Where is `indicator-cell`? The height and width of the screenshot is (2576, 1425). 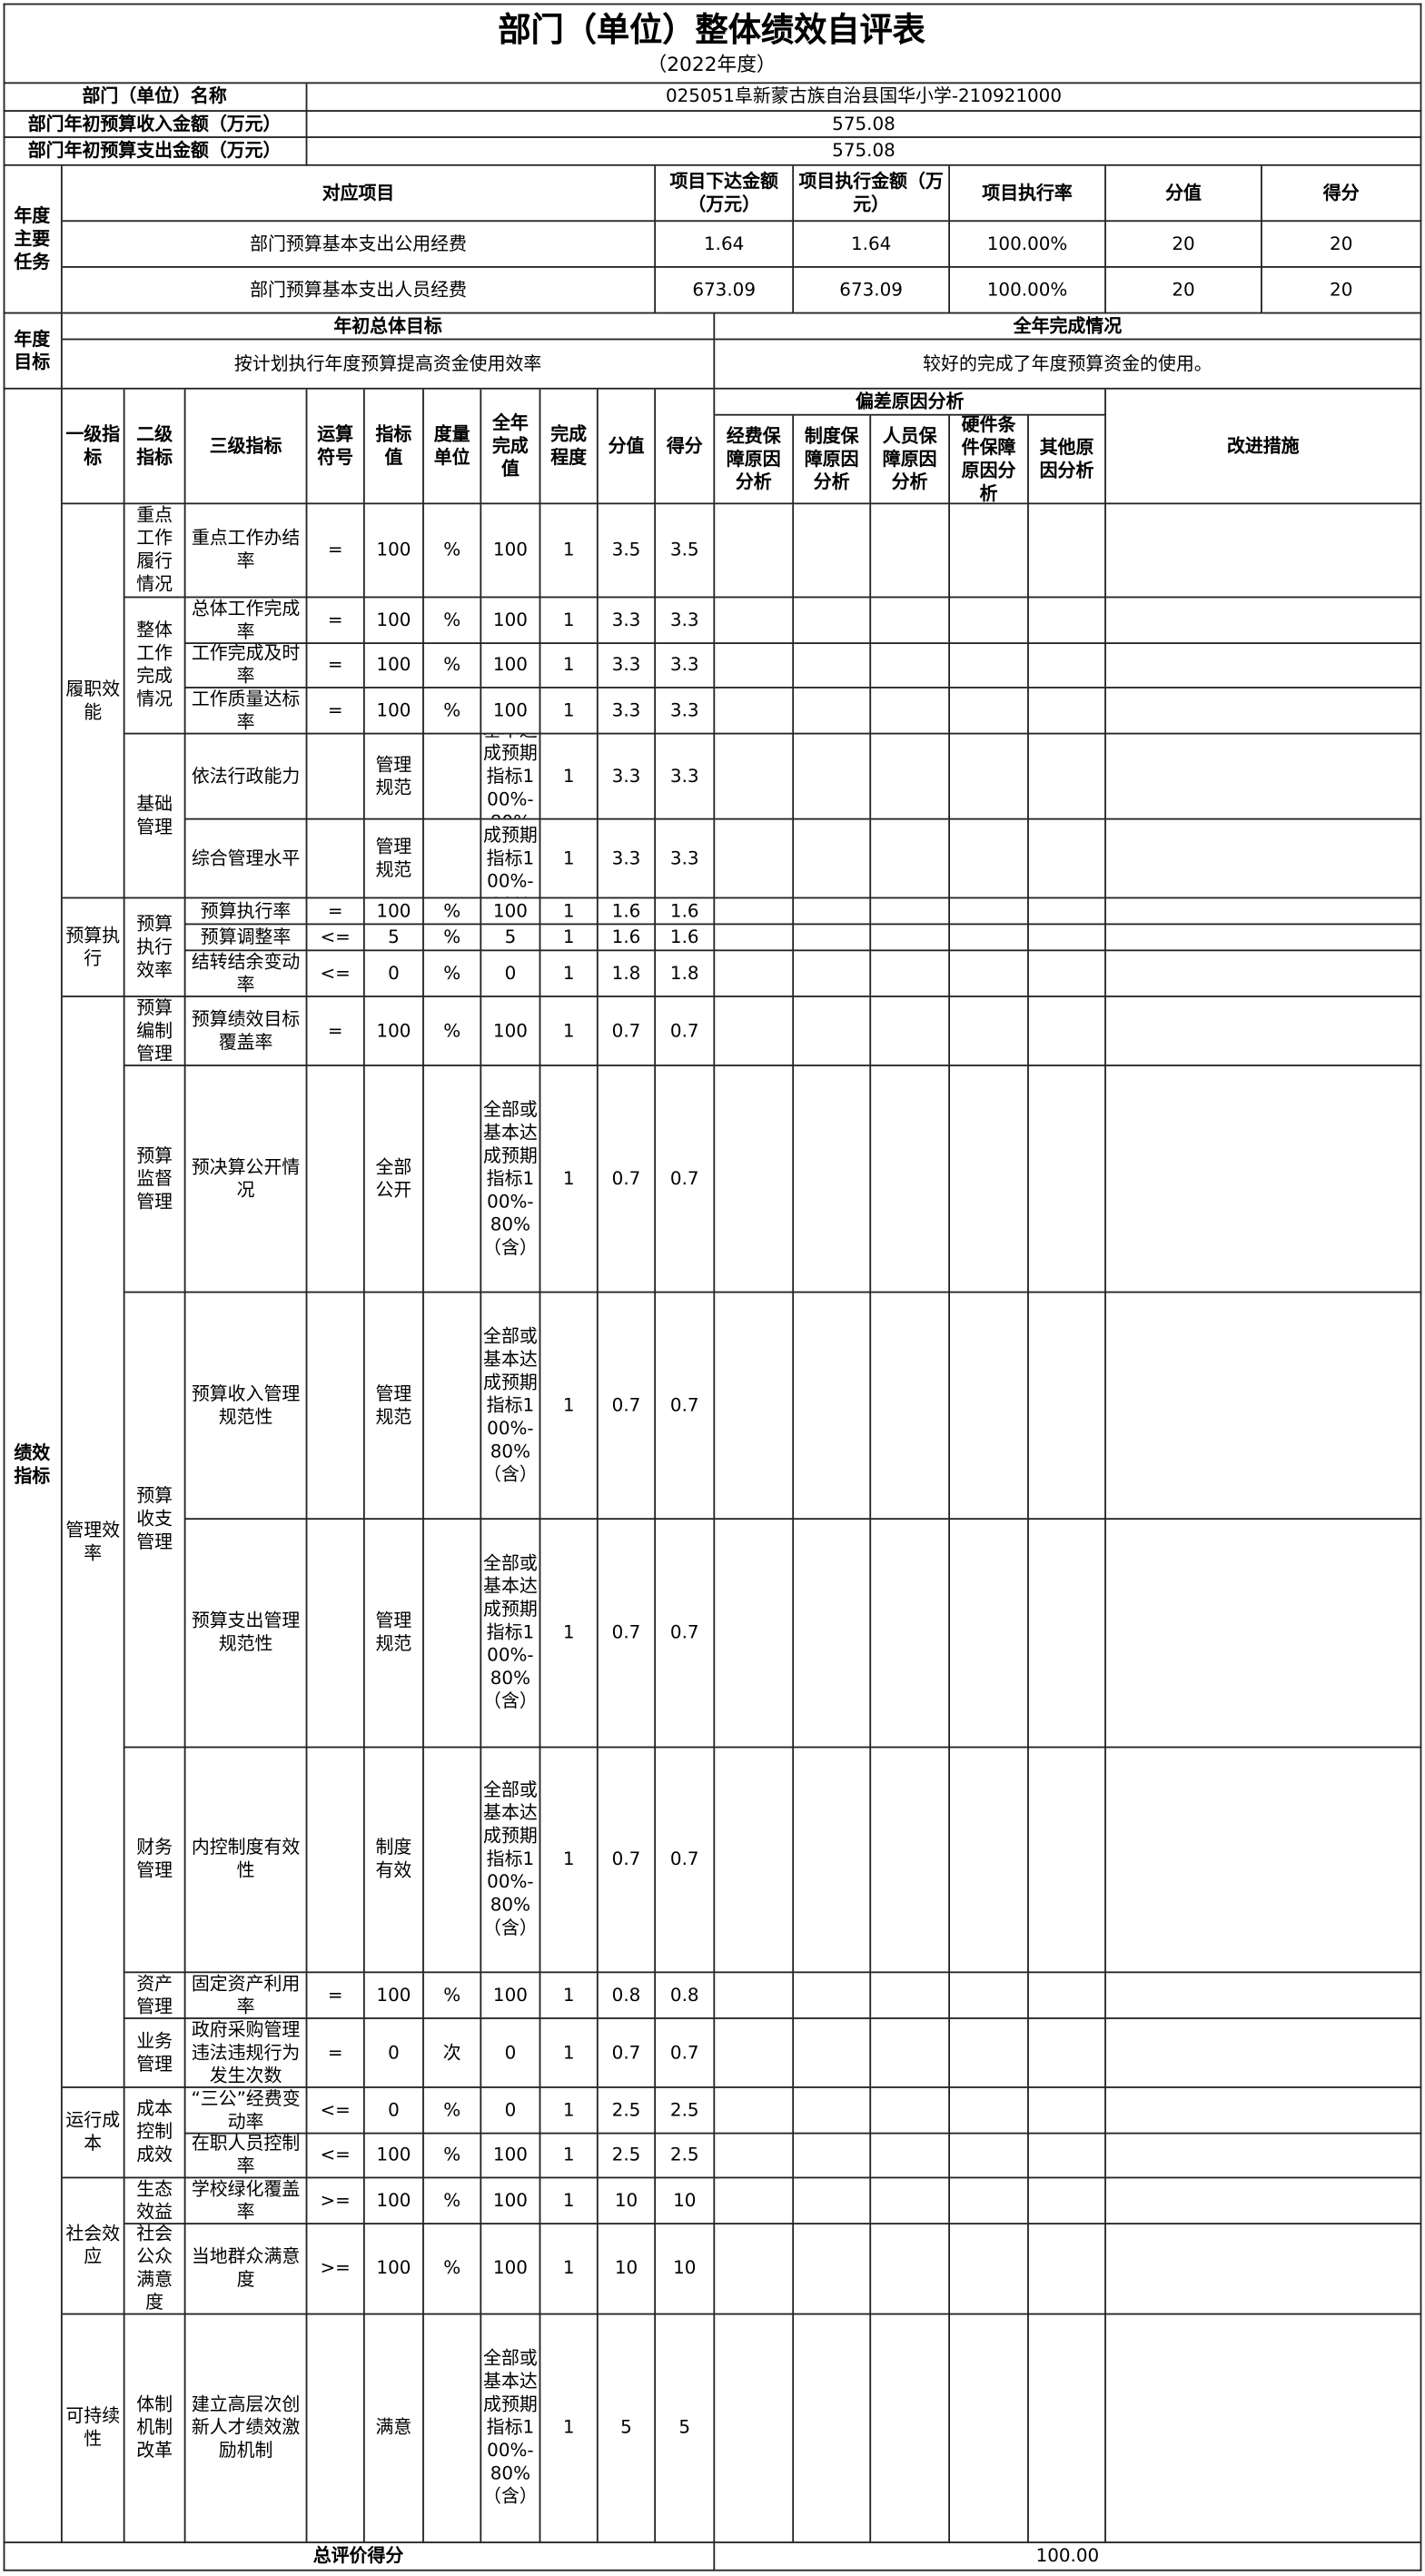 indicator-cell is located at coordinates (452, 859).